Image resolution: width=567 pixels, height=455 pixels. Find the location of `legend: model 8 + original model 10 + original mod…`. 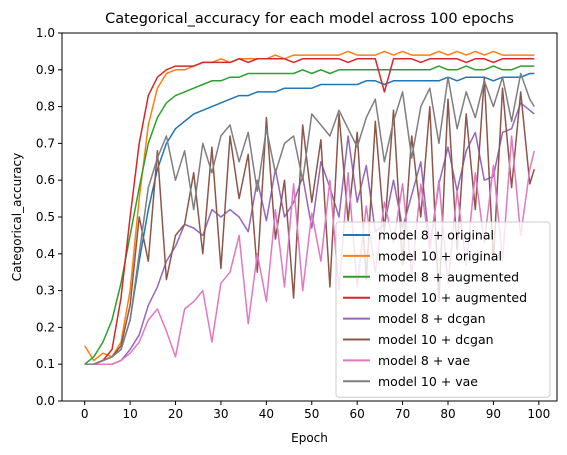

legend: model 8 + original model 10 + original mod… is located at coordinates (443, 309).